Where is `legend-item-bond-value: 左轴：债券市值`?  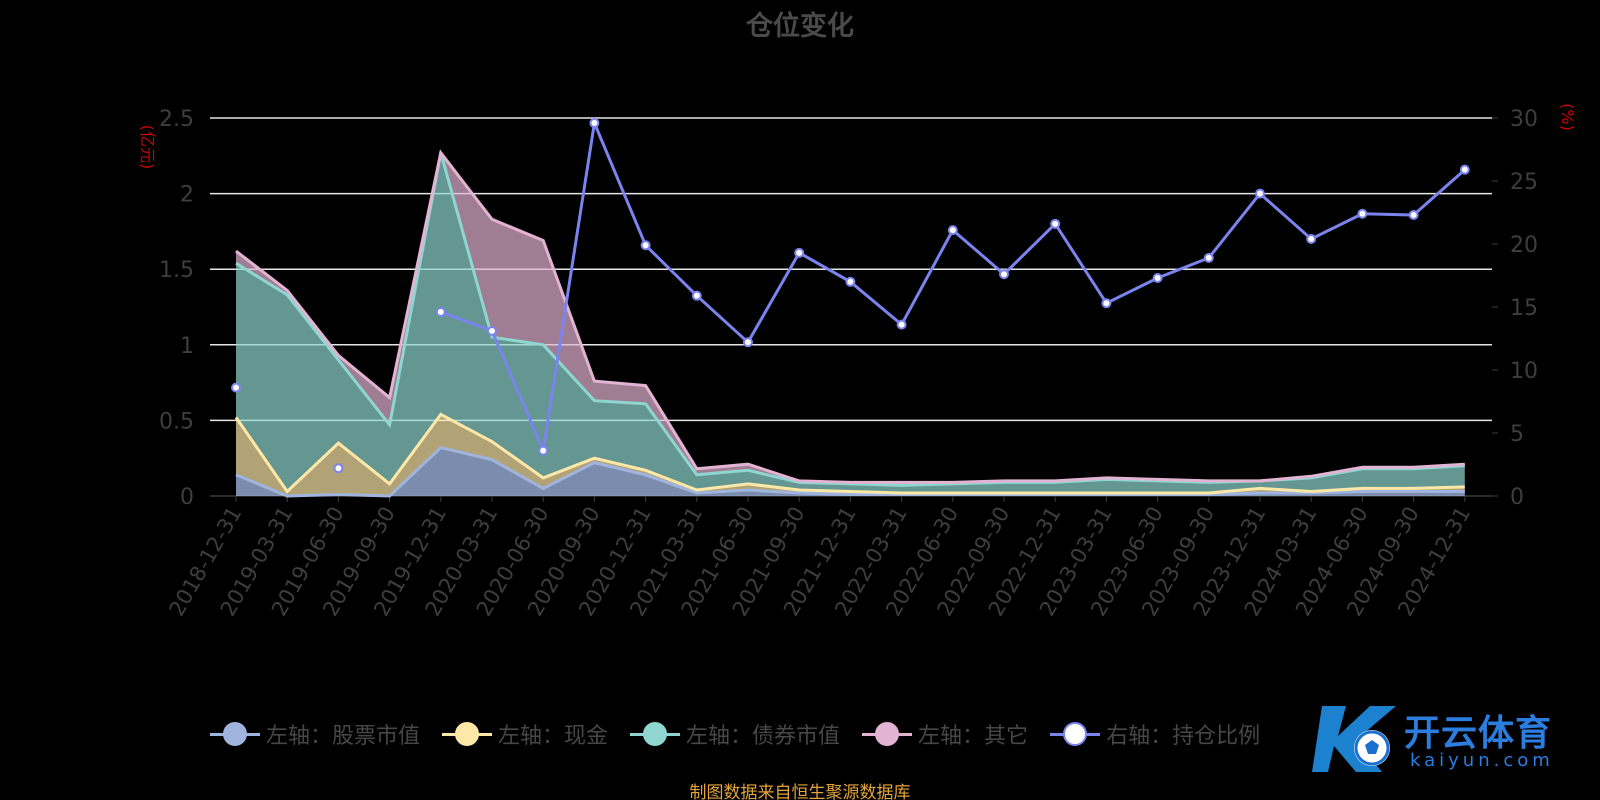 legend-item-bond-value: 左轴：债券市值 is located at coordinates (735, 734).